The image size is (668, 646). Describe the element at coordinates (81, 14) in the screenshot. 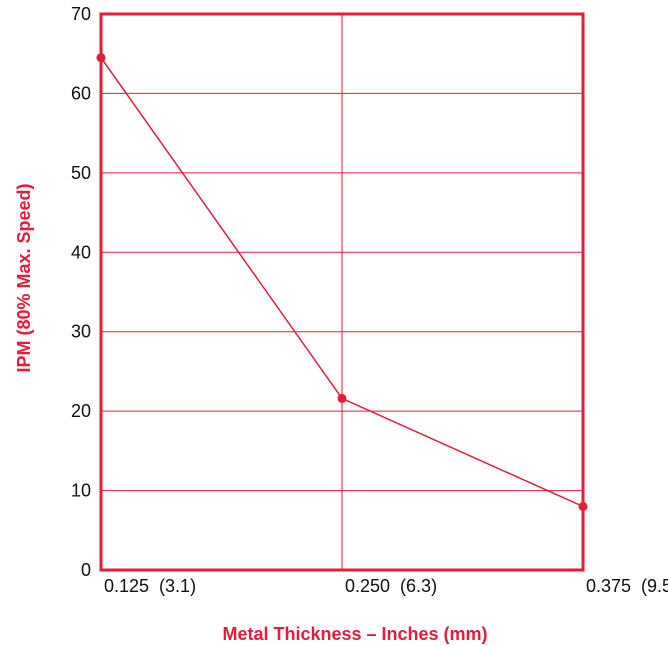

I see `y-tick-label: 70` at that location.